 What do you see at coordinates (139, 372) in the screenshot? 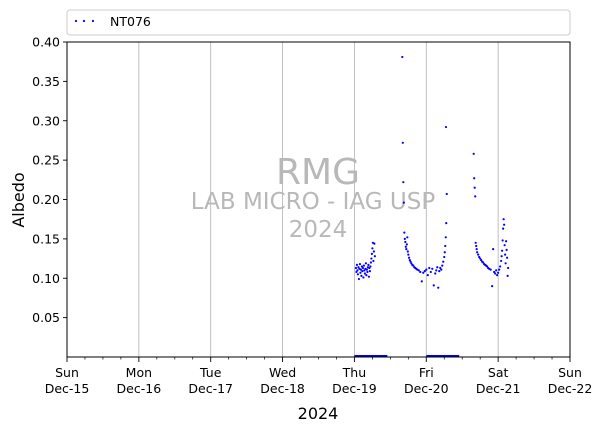
I see `x-tick-day: Mon` at bounding box center [139, 372].